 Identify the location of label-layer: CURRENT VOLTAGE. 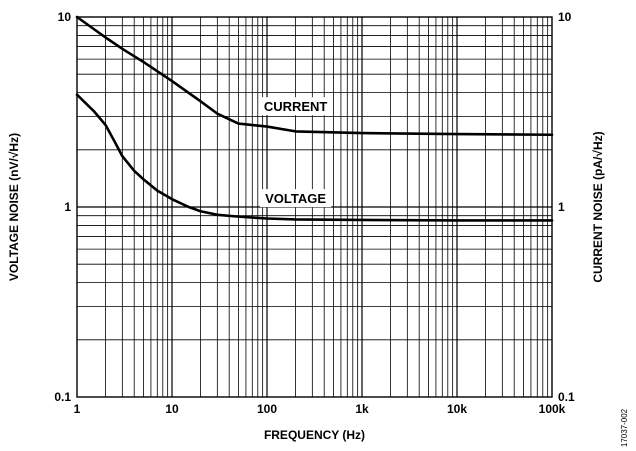
(296, 152).